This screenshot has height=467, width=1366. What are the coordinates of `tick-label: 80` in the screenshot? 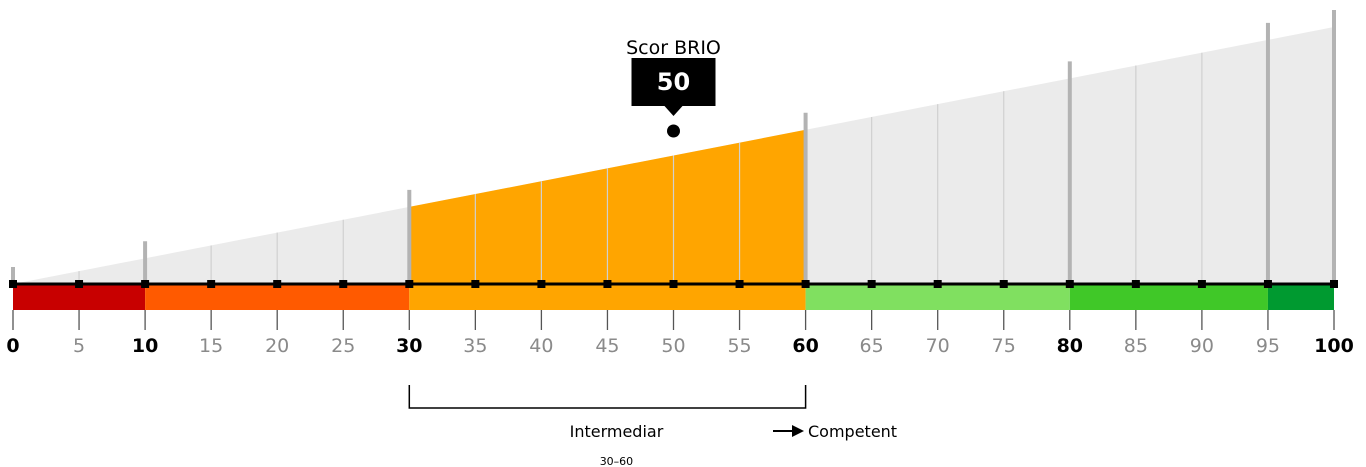 It's located at (1070, 346).